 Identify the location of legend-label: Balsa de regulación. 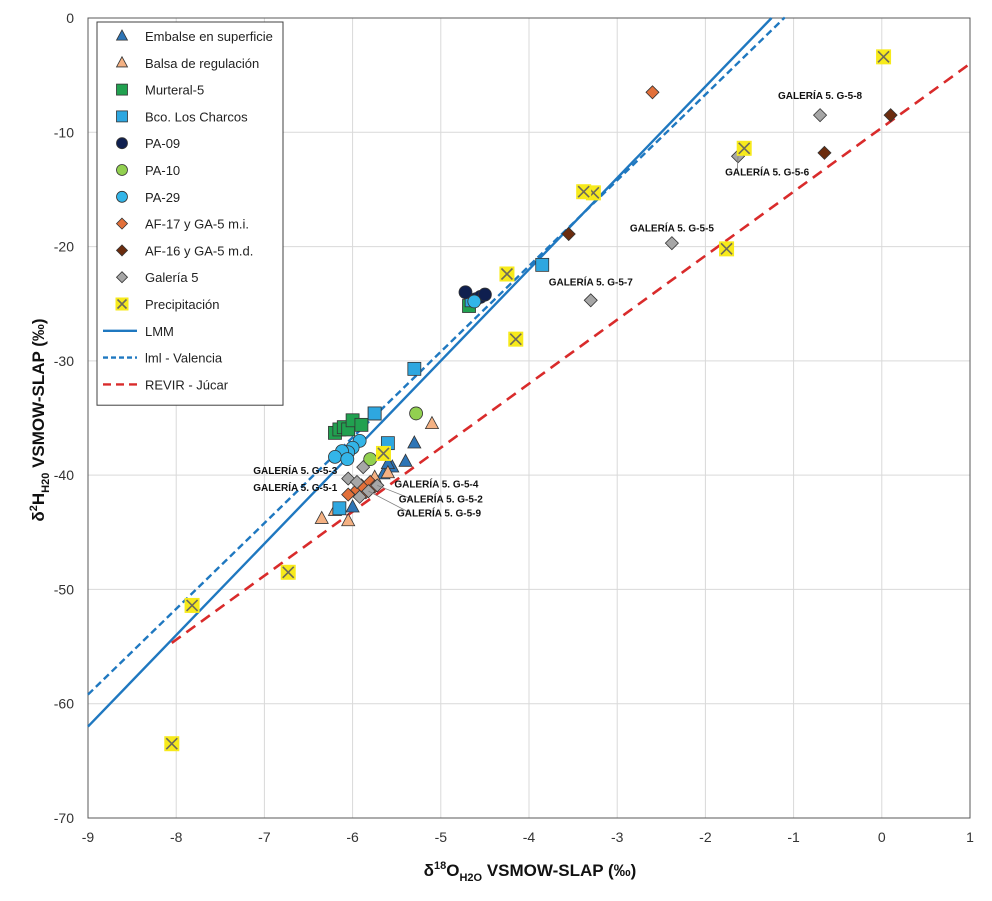
(202, 63).